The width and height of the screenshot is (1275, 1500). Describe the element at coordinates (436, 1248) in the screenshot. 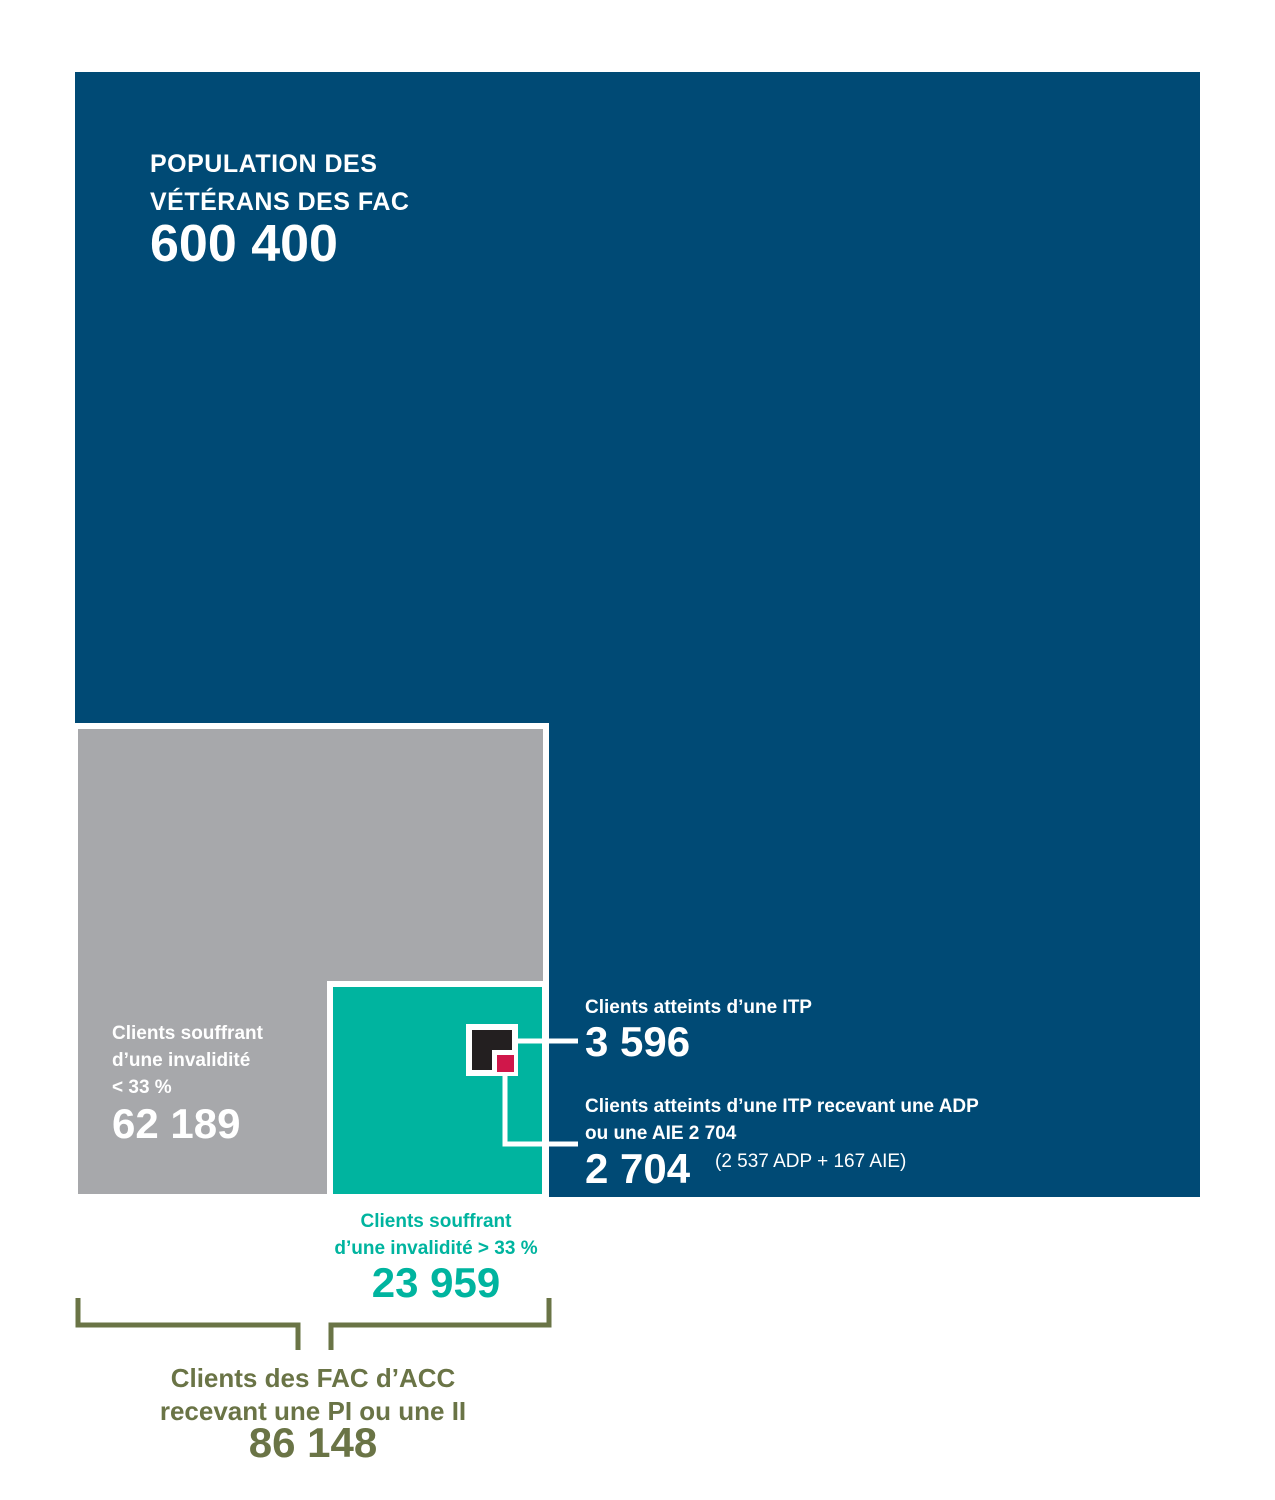

I see `disability-over-label-line2: d’une invalidité > 33 %` at that location.